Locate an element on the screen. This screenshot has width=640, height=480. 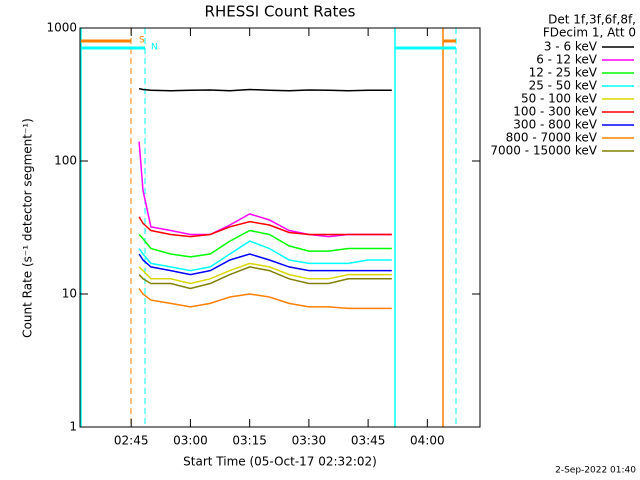
chart-title: RHESSI Count Rates is located at coordinates (280, 12).